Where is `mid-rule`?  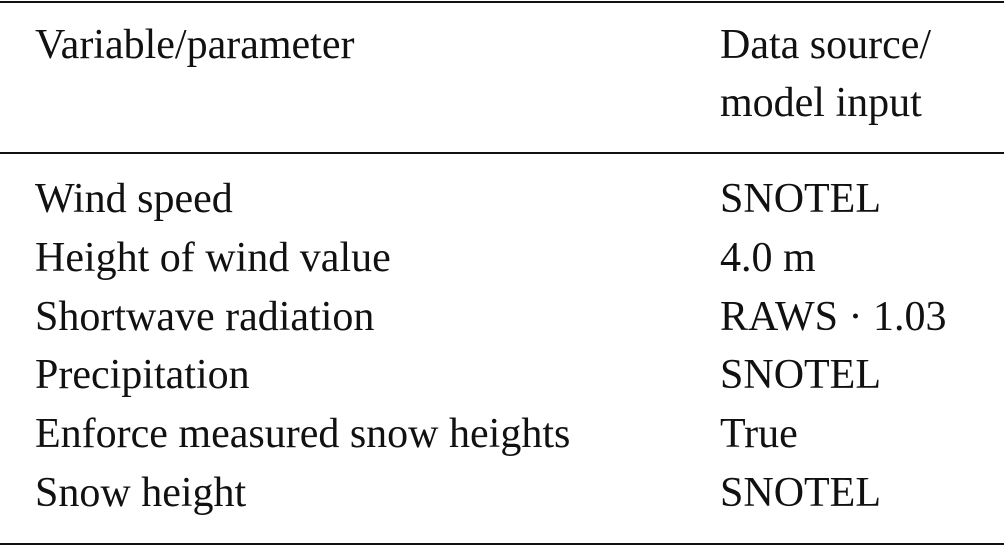 mid-rule is located at coordinates (502, 153).